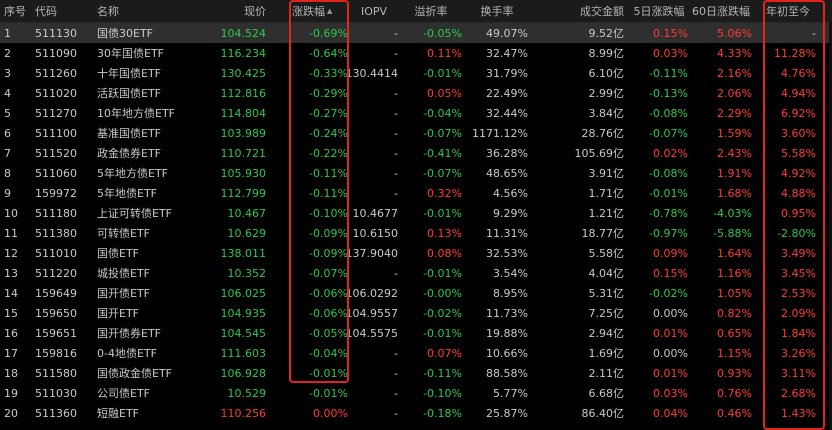 The image size is (832, 430). Describe the element at coordinates (118, 413) in the screenshot. I see `row-name: 短融ETF` at that location.